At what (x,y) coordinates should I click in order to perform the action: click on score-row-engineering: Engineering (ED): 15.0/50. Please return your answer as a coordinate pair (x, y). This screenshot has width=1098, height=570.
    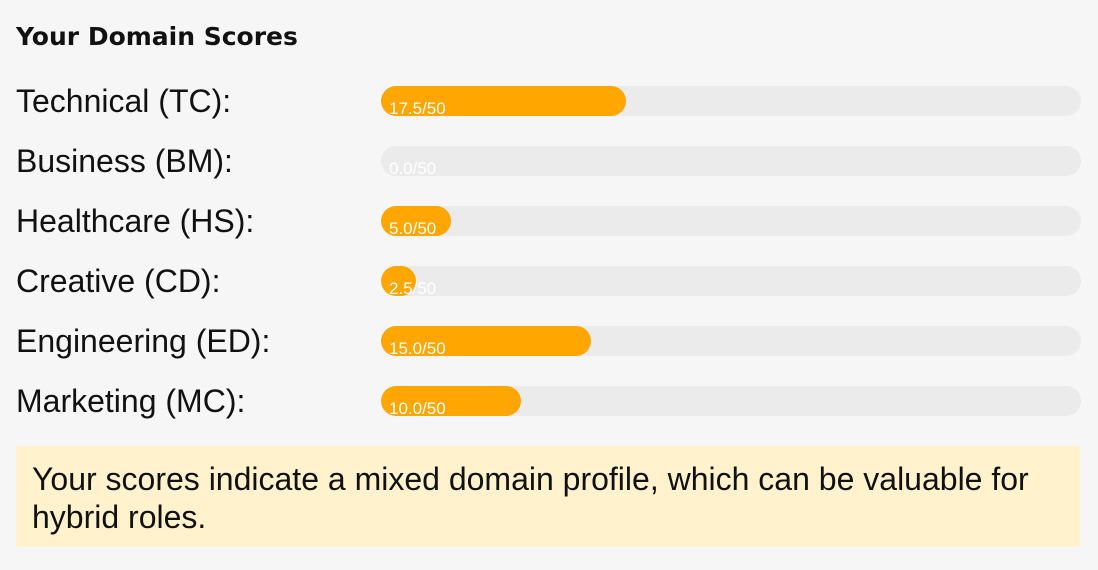
    Looking at the image, I should click on (549, 341).